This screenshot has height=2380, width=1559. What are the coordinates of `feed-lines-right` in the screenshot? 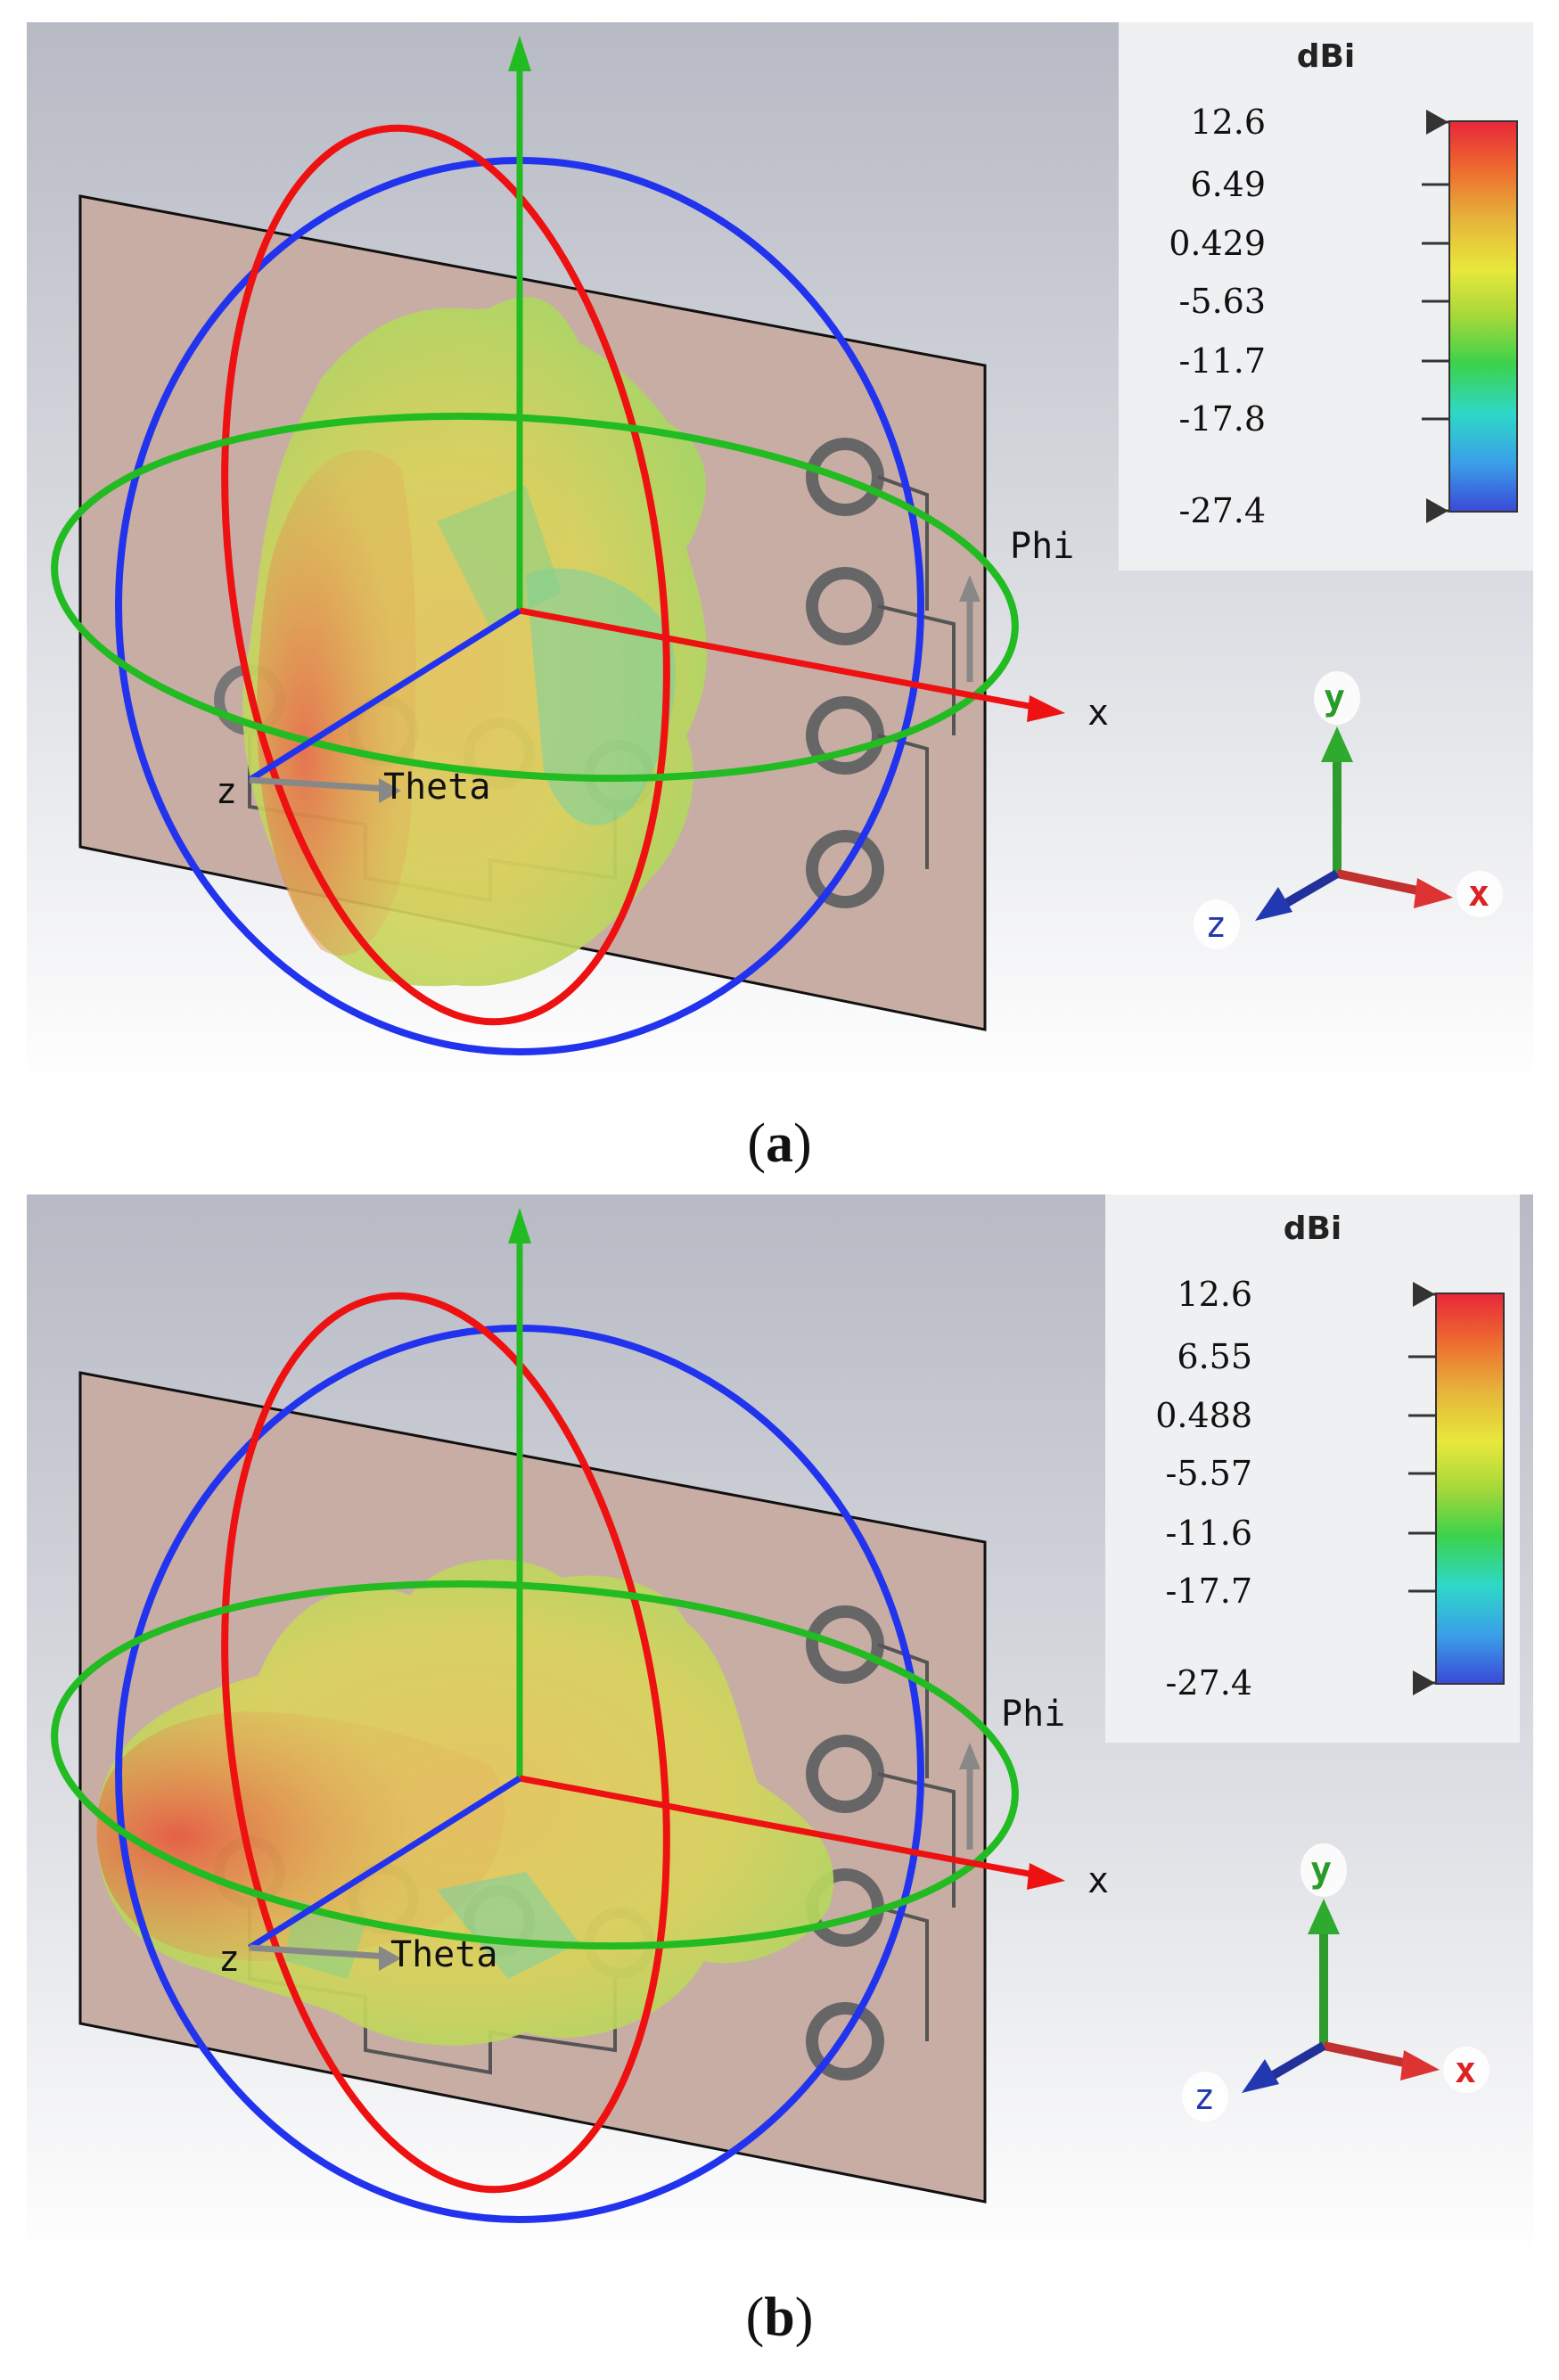 It's located at (916, 1842).